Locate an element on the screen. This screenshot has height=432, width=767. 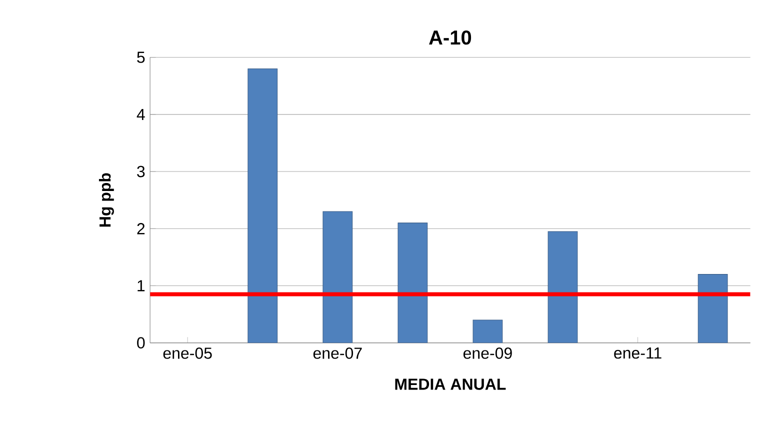
y-tick-label: 1 is located at coordinates (141, 286).